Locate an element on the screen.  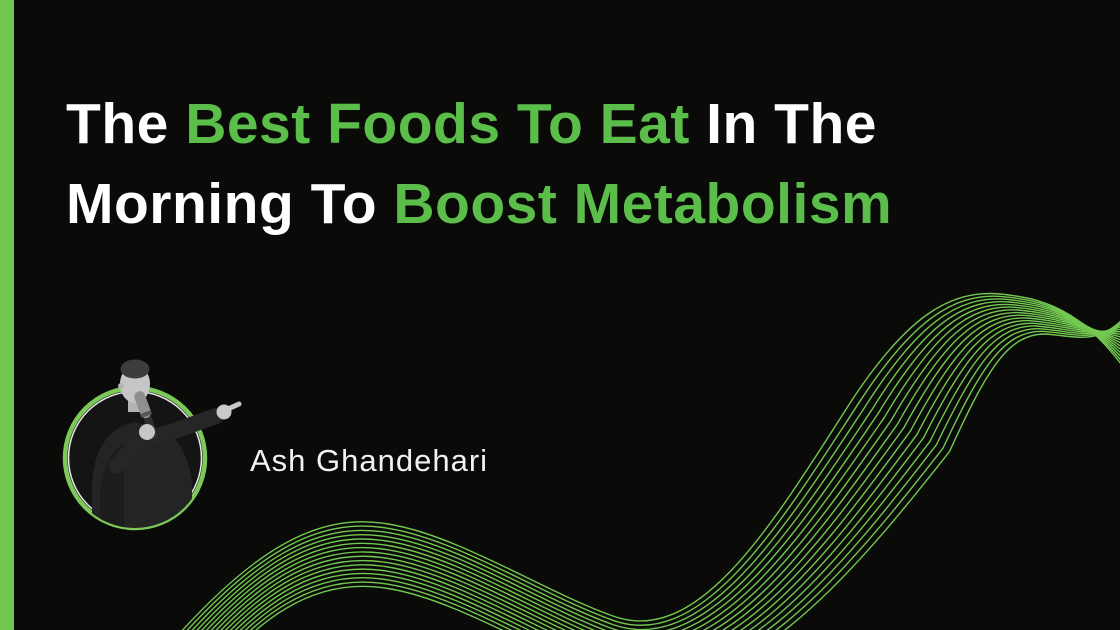
title-word-white: The is located at coordinates (126, 124).